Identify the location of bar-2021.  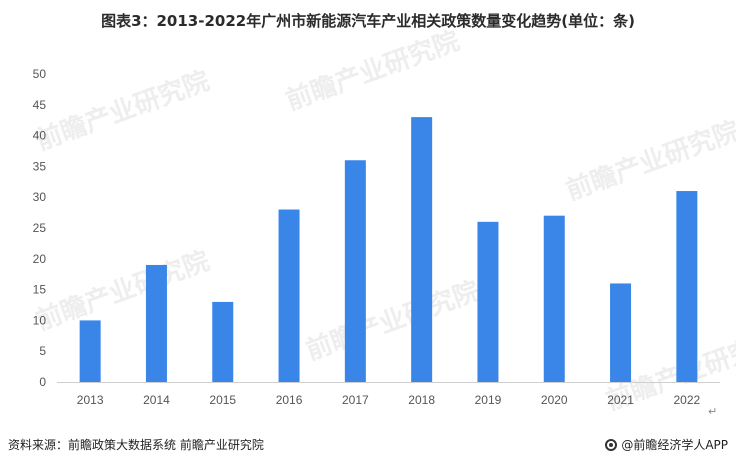
(621, 332).